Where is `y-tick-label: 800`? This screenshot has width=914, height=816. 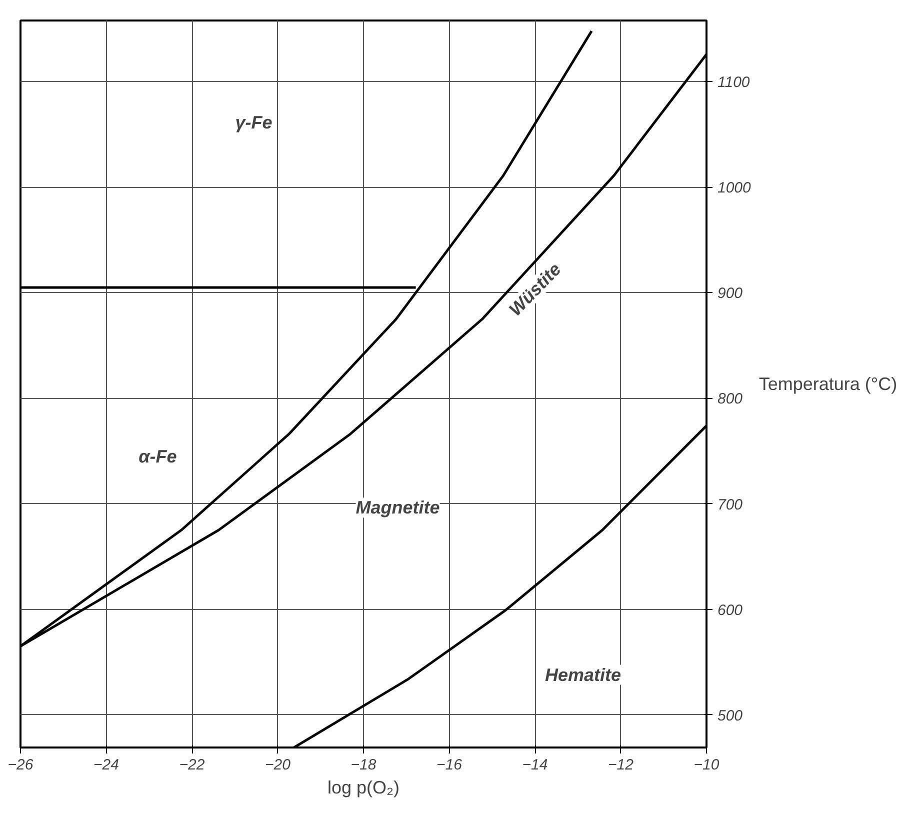 y-tick-label: 800 is located at coordinates (731, 399).